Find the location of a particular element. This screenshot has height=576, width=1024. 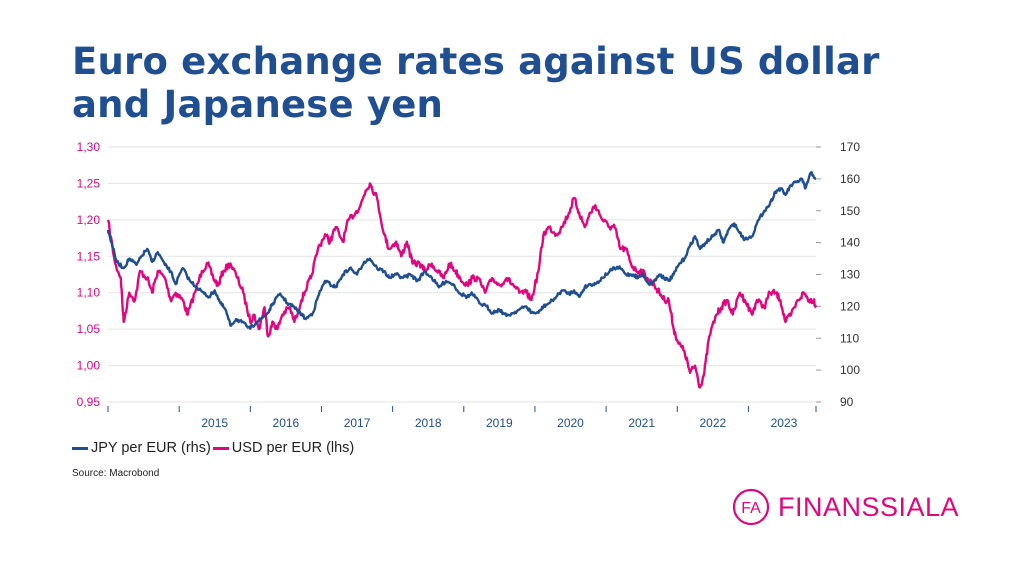

legend-swatch-jpy is located at coordinates (80, 448).